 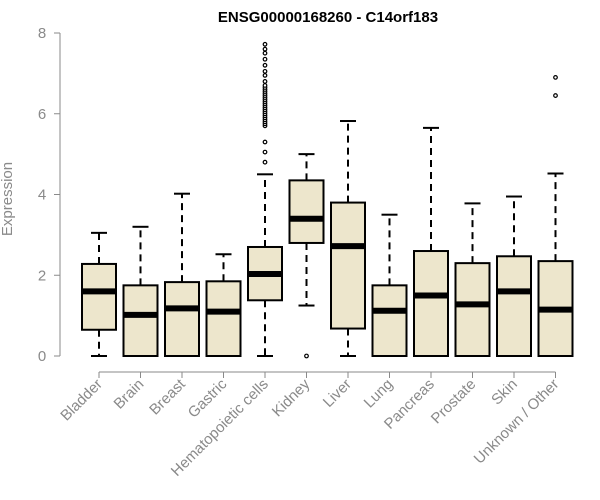 What do you see at coordinates (42, 275) in the screenshot?
I see `y-tick-label-1: 2` at bounding box center [42, 275].